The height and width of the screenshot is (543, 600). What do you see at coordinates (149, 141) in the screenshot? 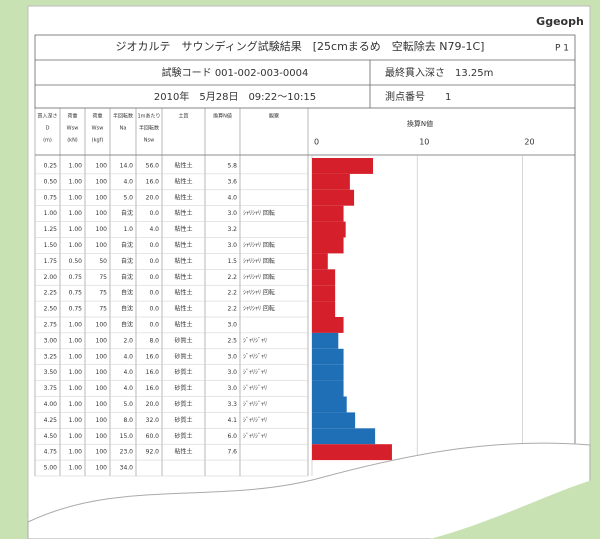
I see `column-header: Nsw` at bounding box center [149, 141].